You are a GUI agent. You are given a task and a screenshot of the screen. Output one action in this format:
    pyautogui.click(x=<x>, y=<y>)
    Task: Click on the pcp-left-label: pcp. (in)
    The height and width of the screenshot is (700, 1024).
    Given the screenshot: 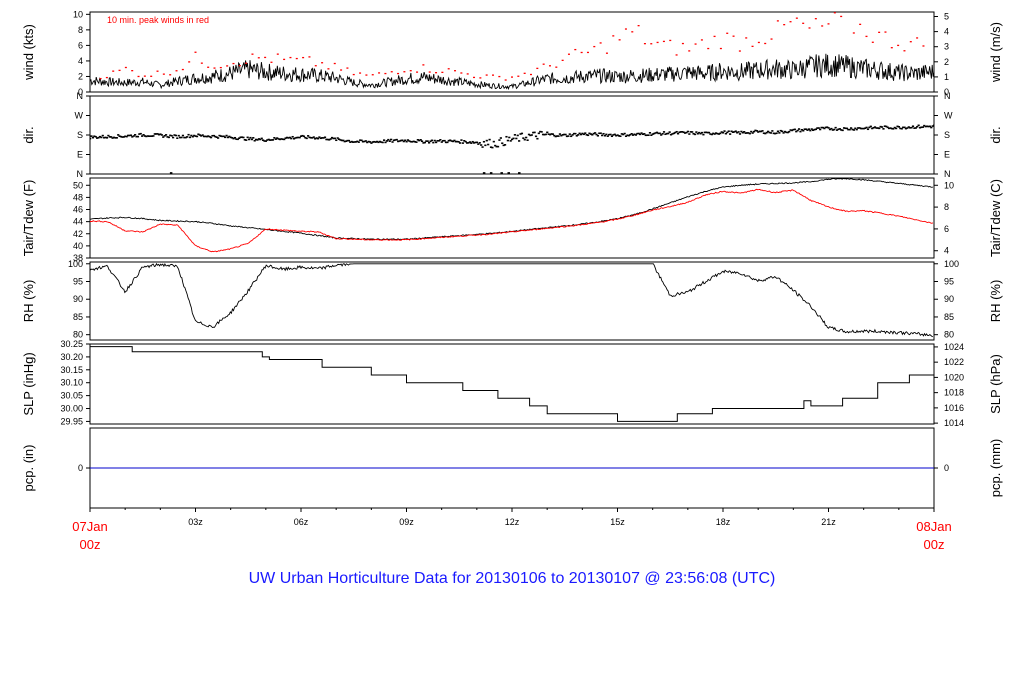 What is the action you would take?
    pyautogui.click(x=28, y=468)
    